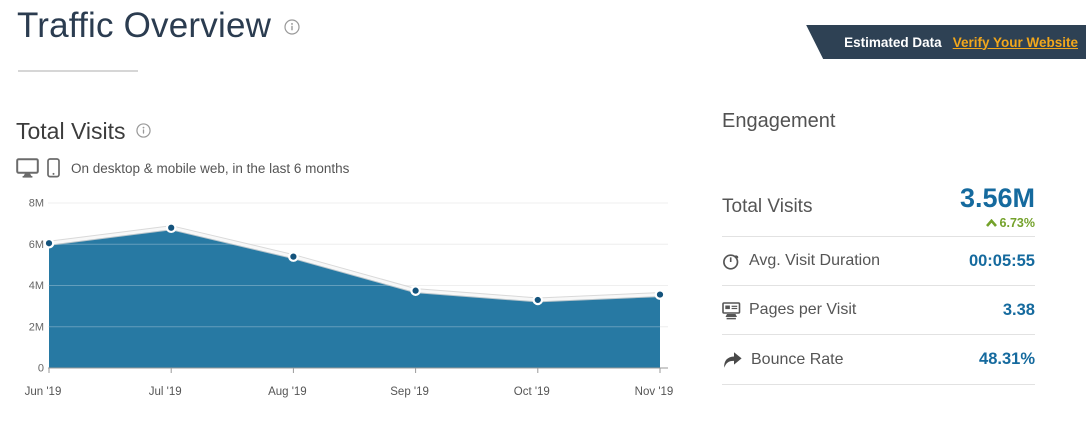 The image size is (1086, 439). I want to click on svg-text: Sep '19, so click(409, 392).